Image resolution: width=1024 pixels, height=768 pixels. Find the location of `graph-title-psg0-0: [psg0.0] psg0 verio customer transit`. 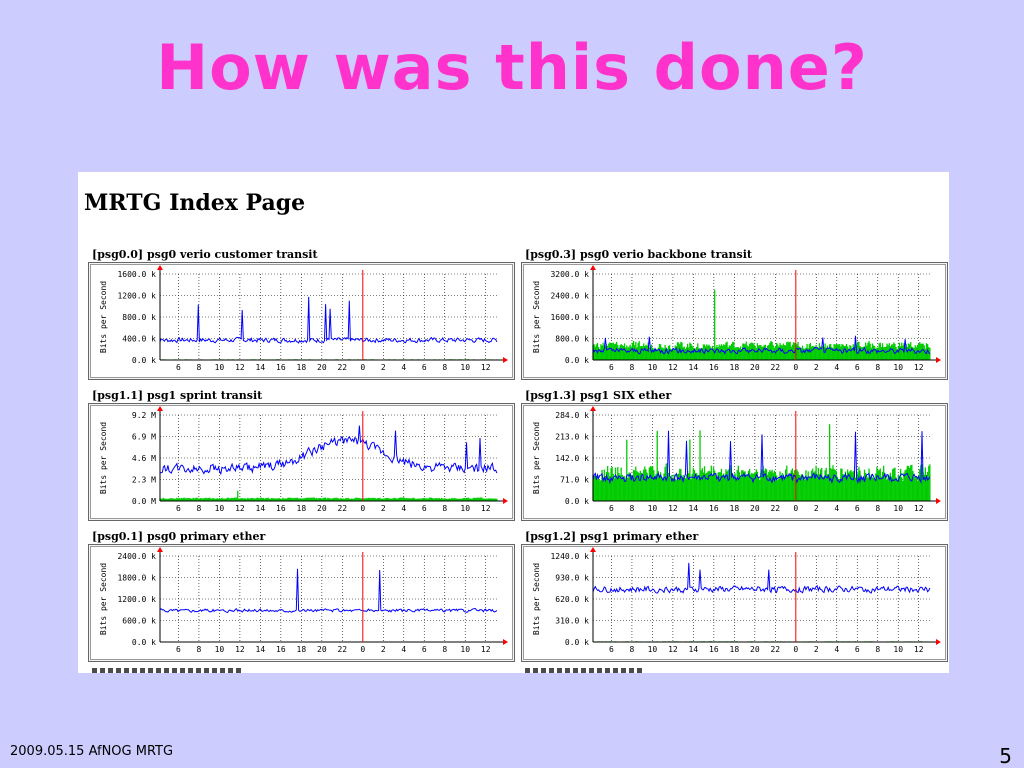

graph-title-psg0-0: [psg0.0] psg0 verio customer transit is located at coordinates (205, 254).